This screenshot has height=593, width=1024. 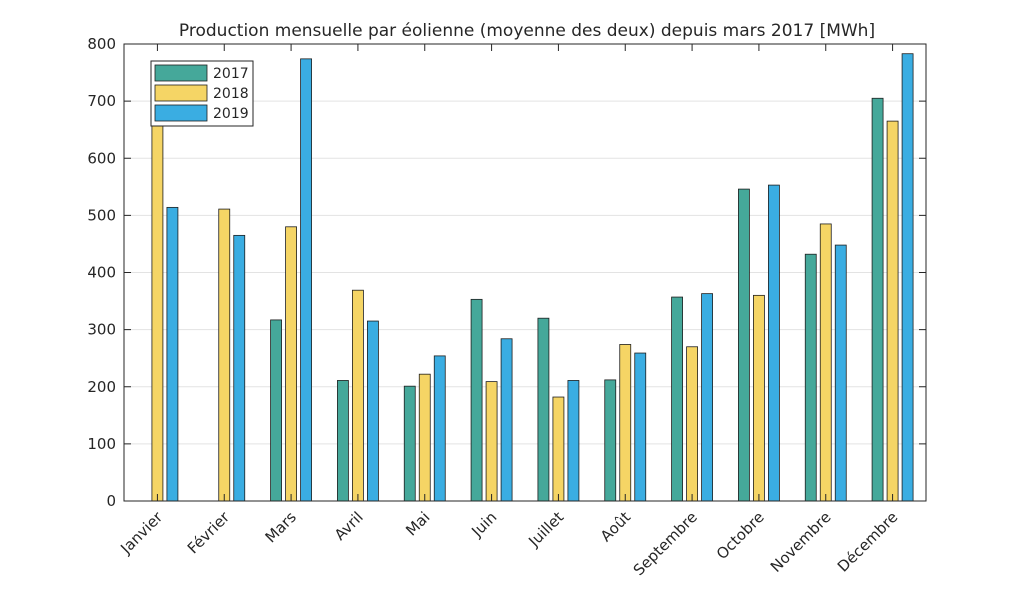 What do you see at coordinates (373, 411) in the screenshot?
I see `bar-2019-avril` at bounding box center [373, 411].